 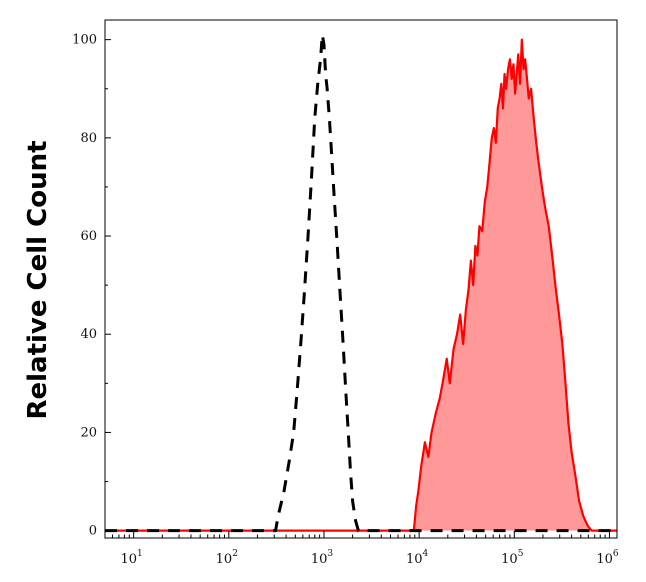 I want to click on x-tick-label: 10⁴, so click(x=417, y=558).